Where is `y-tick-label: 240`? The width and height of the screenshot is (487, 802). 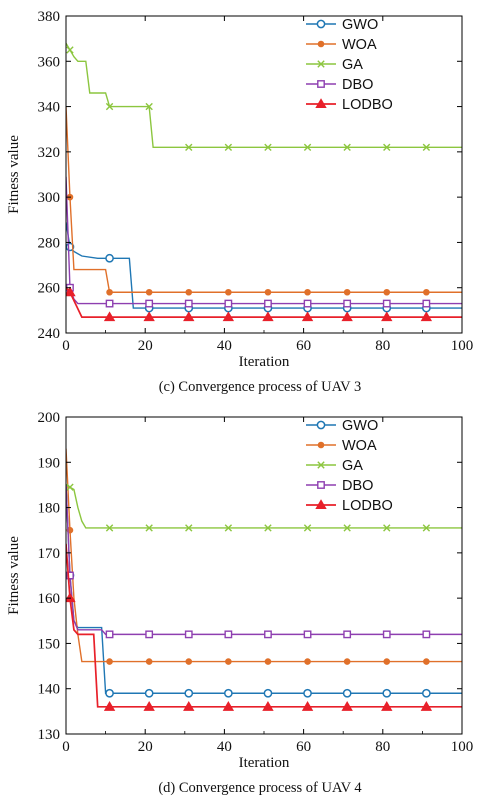 y-tick-label: 240 is located at coordinates (49, 334).